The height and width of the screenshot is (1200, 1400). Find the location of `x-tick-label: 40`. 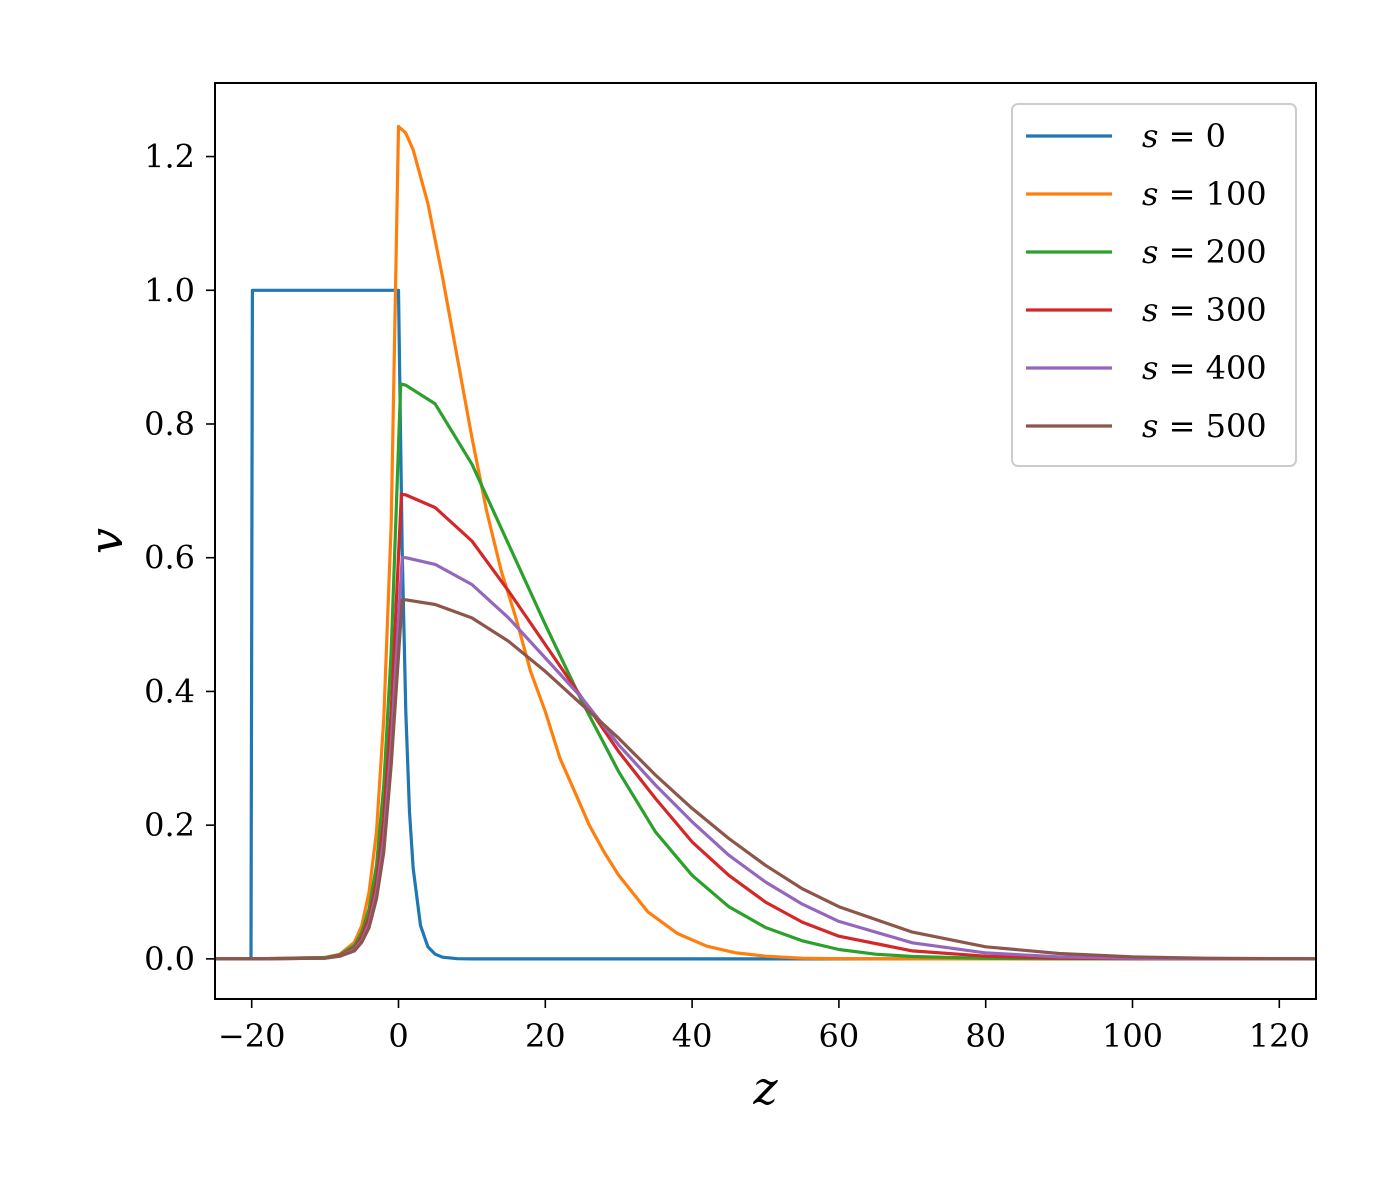

x-tick-label: 40 is located at coordinates (692, 1036).